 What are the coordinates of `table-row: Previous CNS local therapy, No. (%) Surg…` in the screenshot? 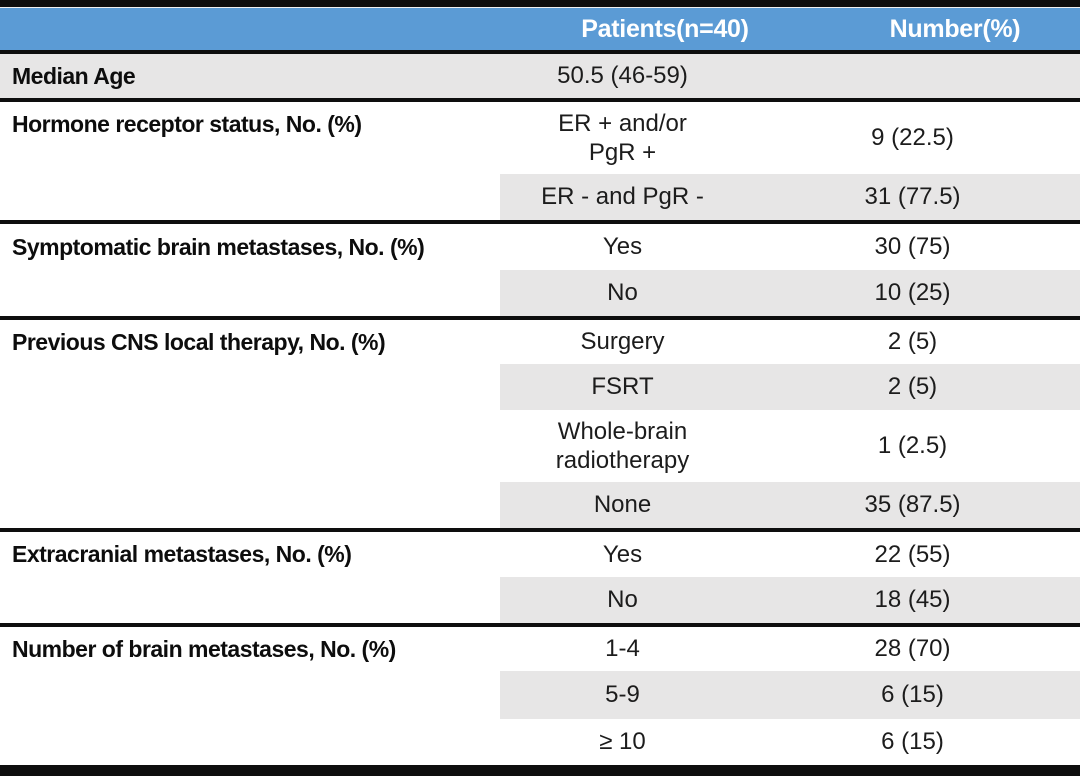 It's located at (540, 342).